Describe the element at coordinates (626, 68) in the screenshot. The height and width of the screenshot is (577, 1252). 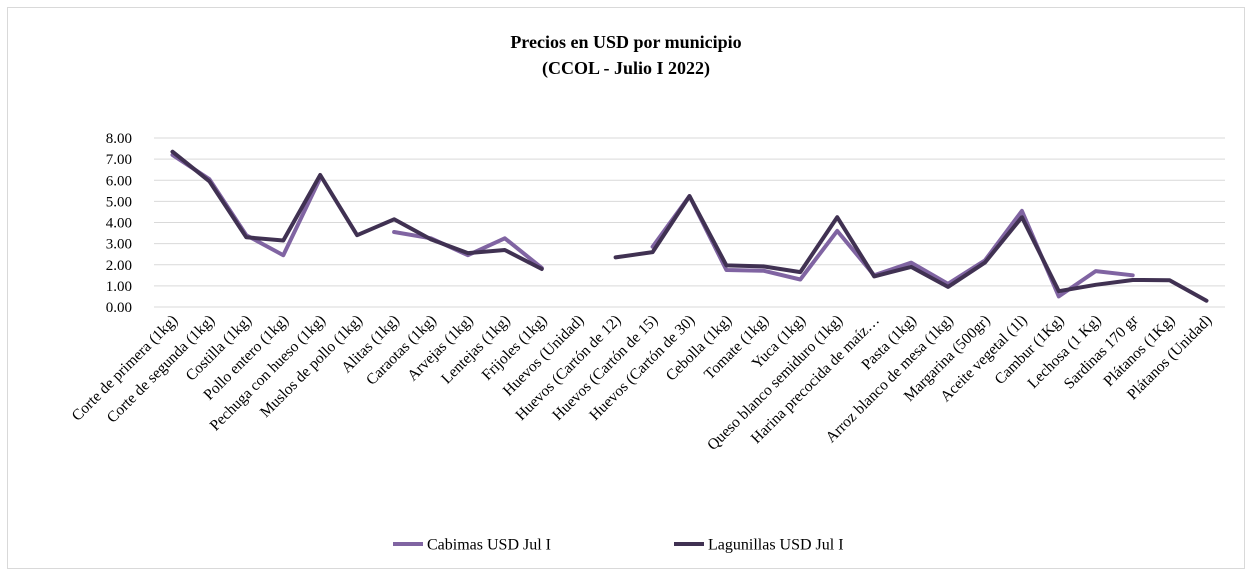
I see `chart-subtitle: (CCOL - Julio I 2022)` at that location.